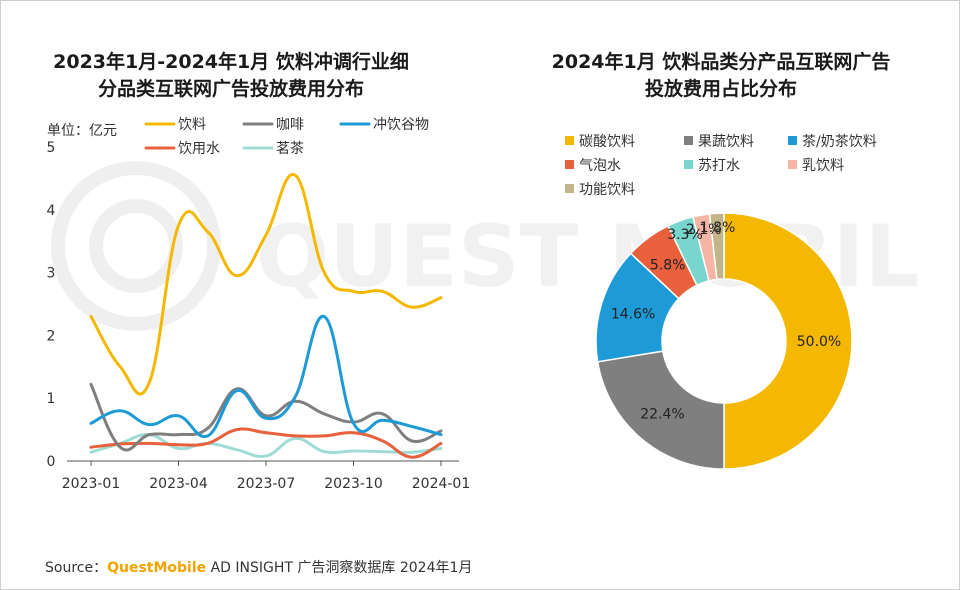  Describe the element at coordinates (401, 125) in the screenshot. I see `legend-label: 冲饮谷物` at that location.